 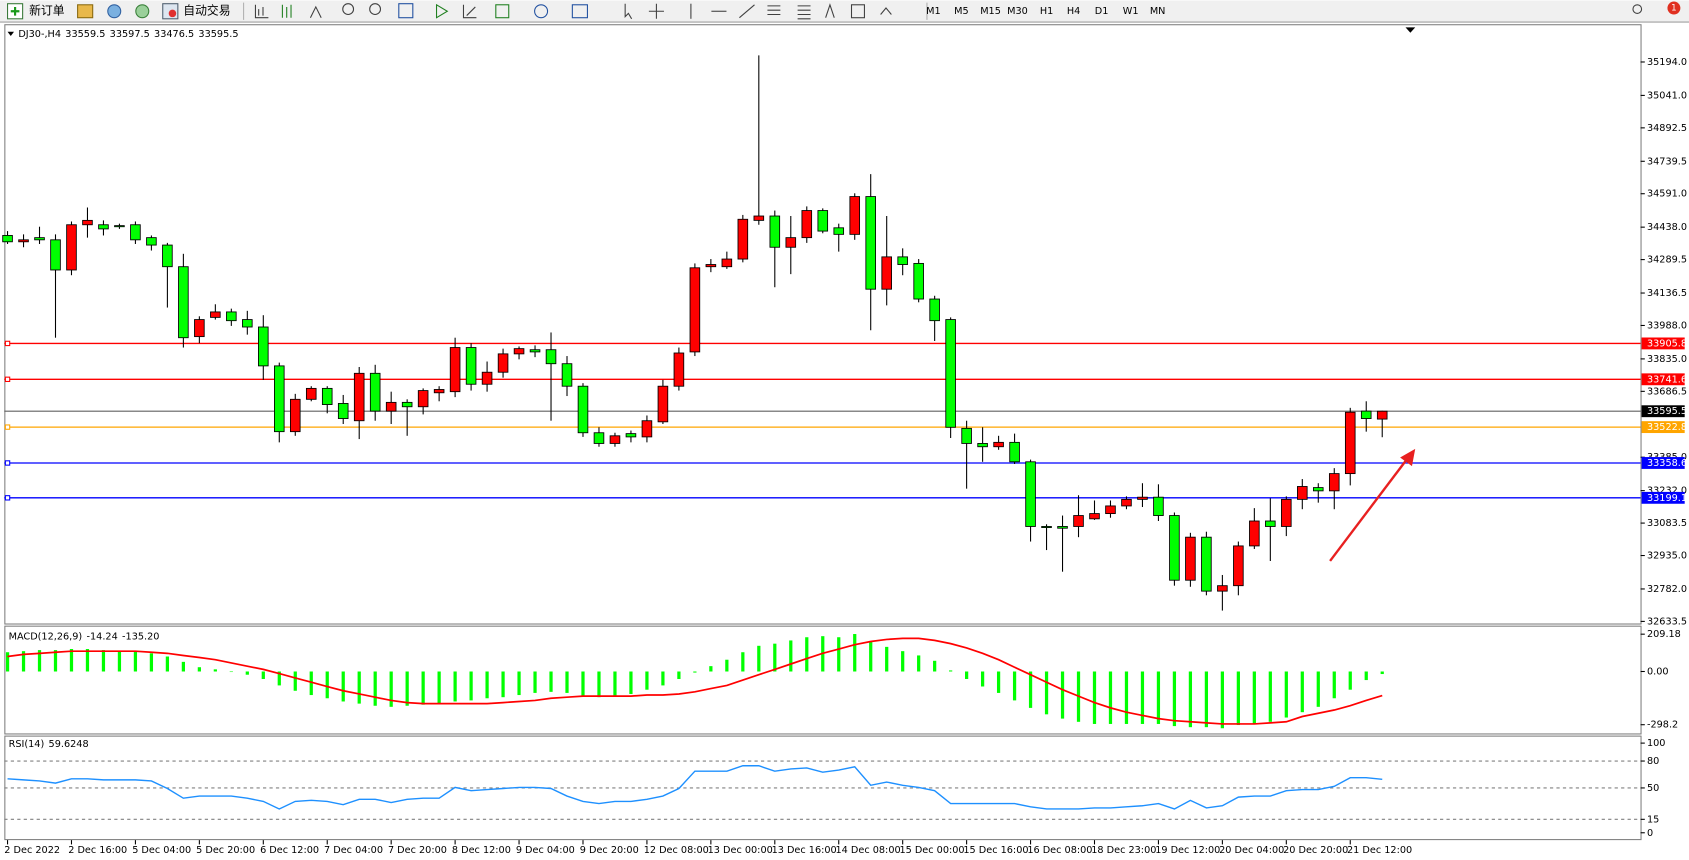 I want to click on y-tick-label: 34136.5, so click(x=1667, y=293).